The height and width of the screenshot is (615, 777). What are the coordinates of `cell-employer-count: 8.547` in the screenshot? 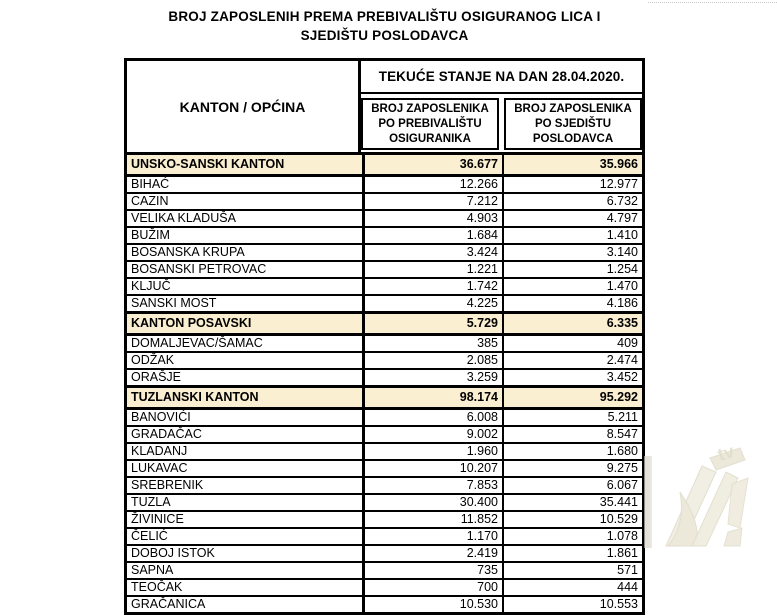 It's located at (572, 434).